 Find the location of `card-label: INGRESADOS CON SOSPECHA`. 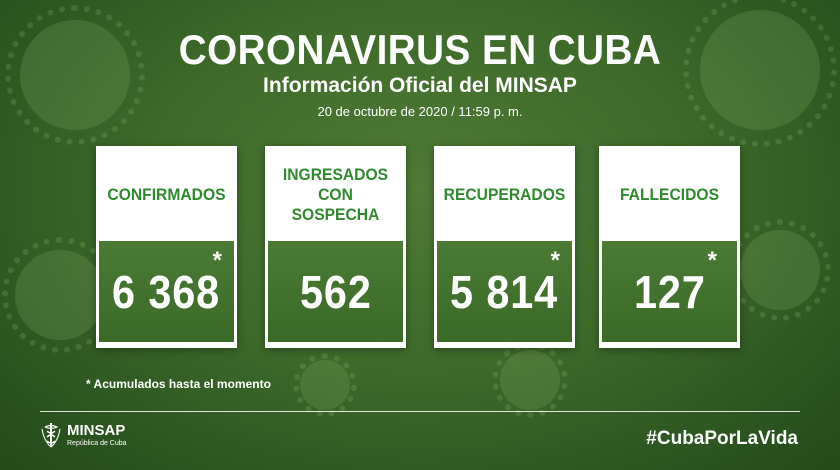

card-label: INGRESADOS CON SOSPECHA is located at coordinates (335, 195).